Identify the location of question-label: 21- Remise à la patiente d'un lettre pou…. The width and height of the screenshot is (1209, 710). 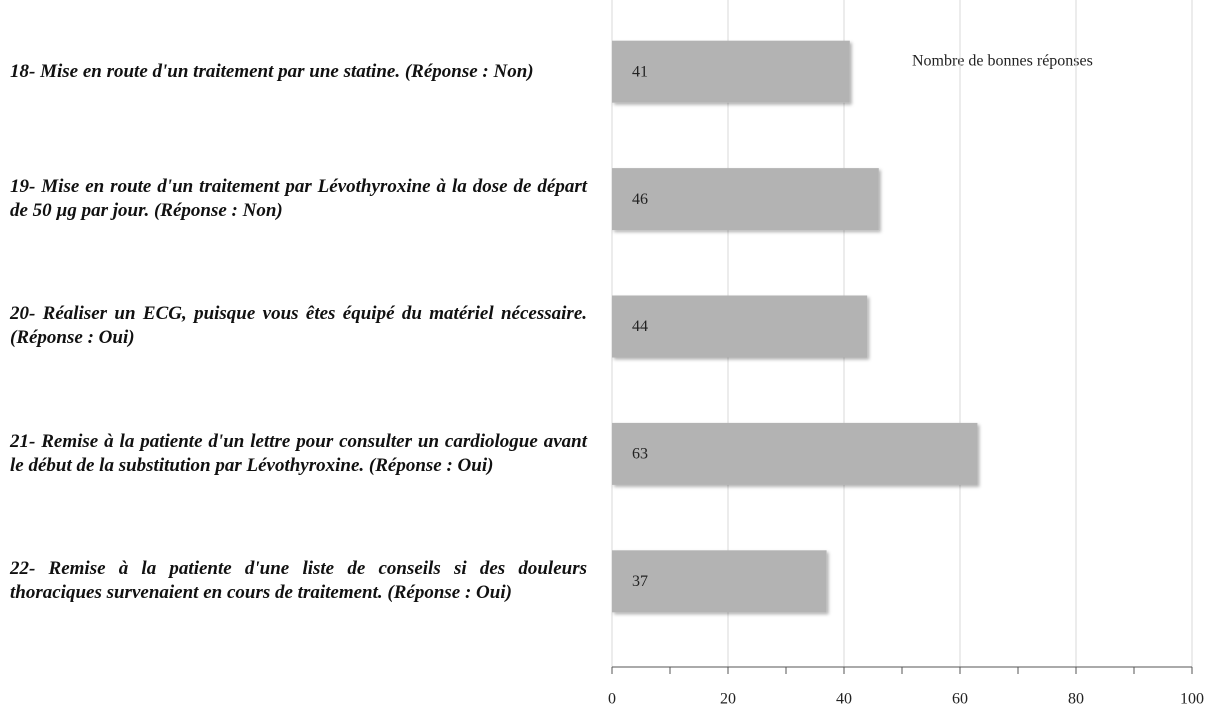
(298, 453).